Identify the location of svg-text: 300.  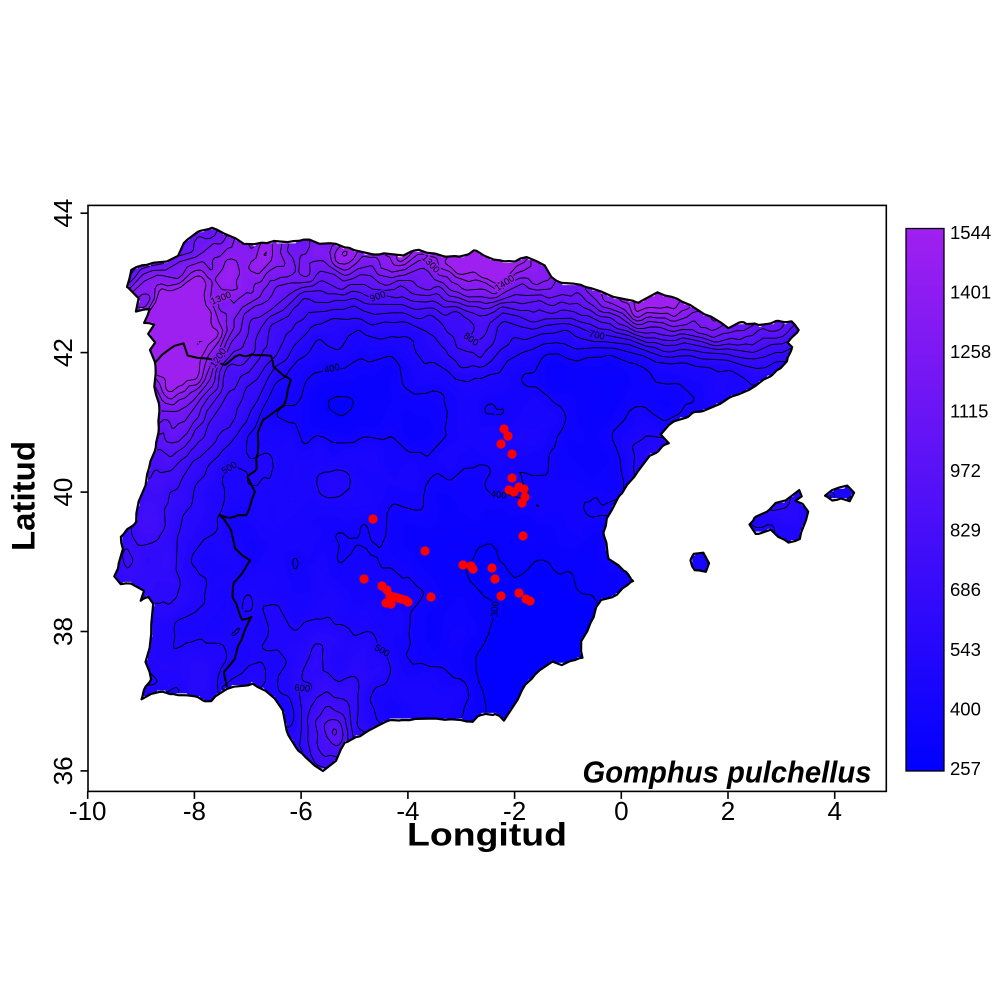
(495, 609).